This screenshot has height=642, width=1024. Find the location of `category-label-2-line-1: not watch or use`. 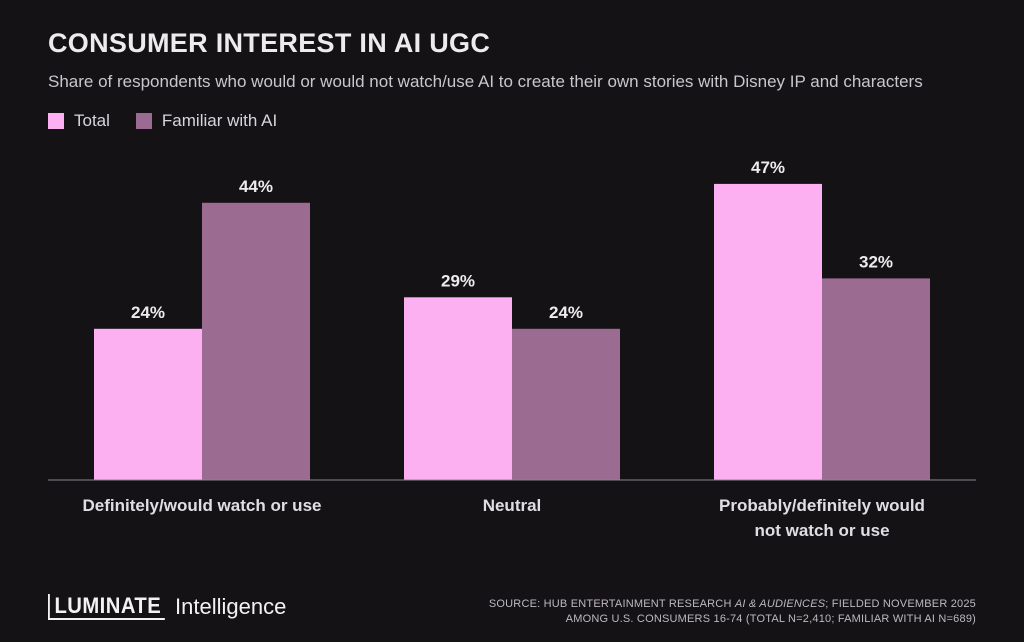

category-label-2-line-1: not watch or use is located at coordinates (821, 530).